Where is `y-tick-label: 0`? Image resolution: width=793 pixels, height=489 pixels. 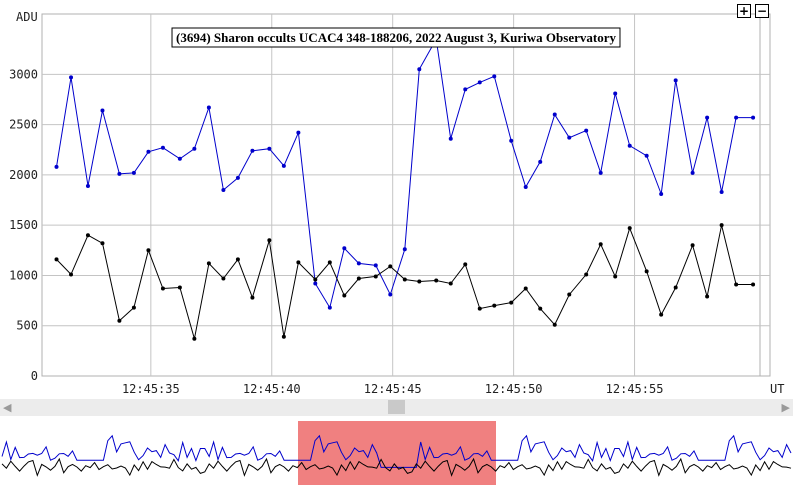 y-tick-label: 0 is located at coordinates (34, 376).